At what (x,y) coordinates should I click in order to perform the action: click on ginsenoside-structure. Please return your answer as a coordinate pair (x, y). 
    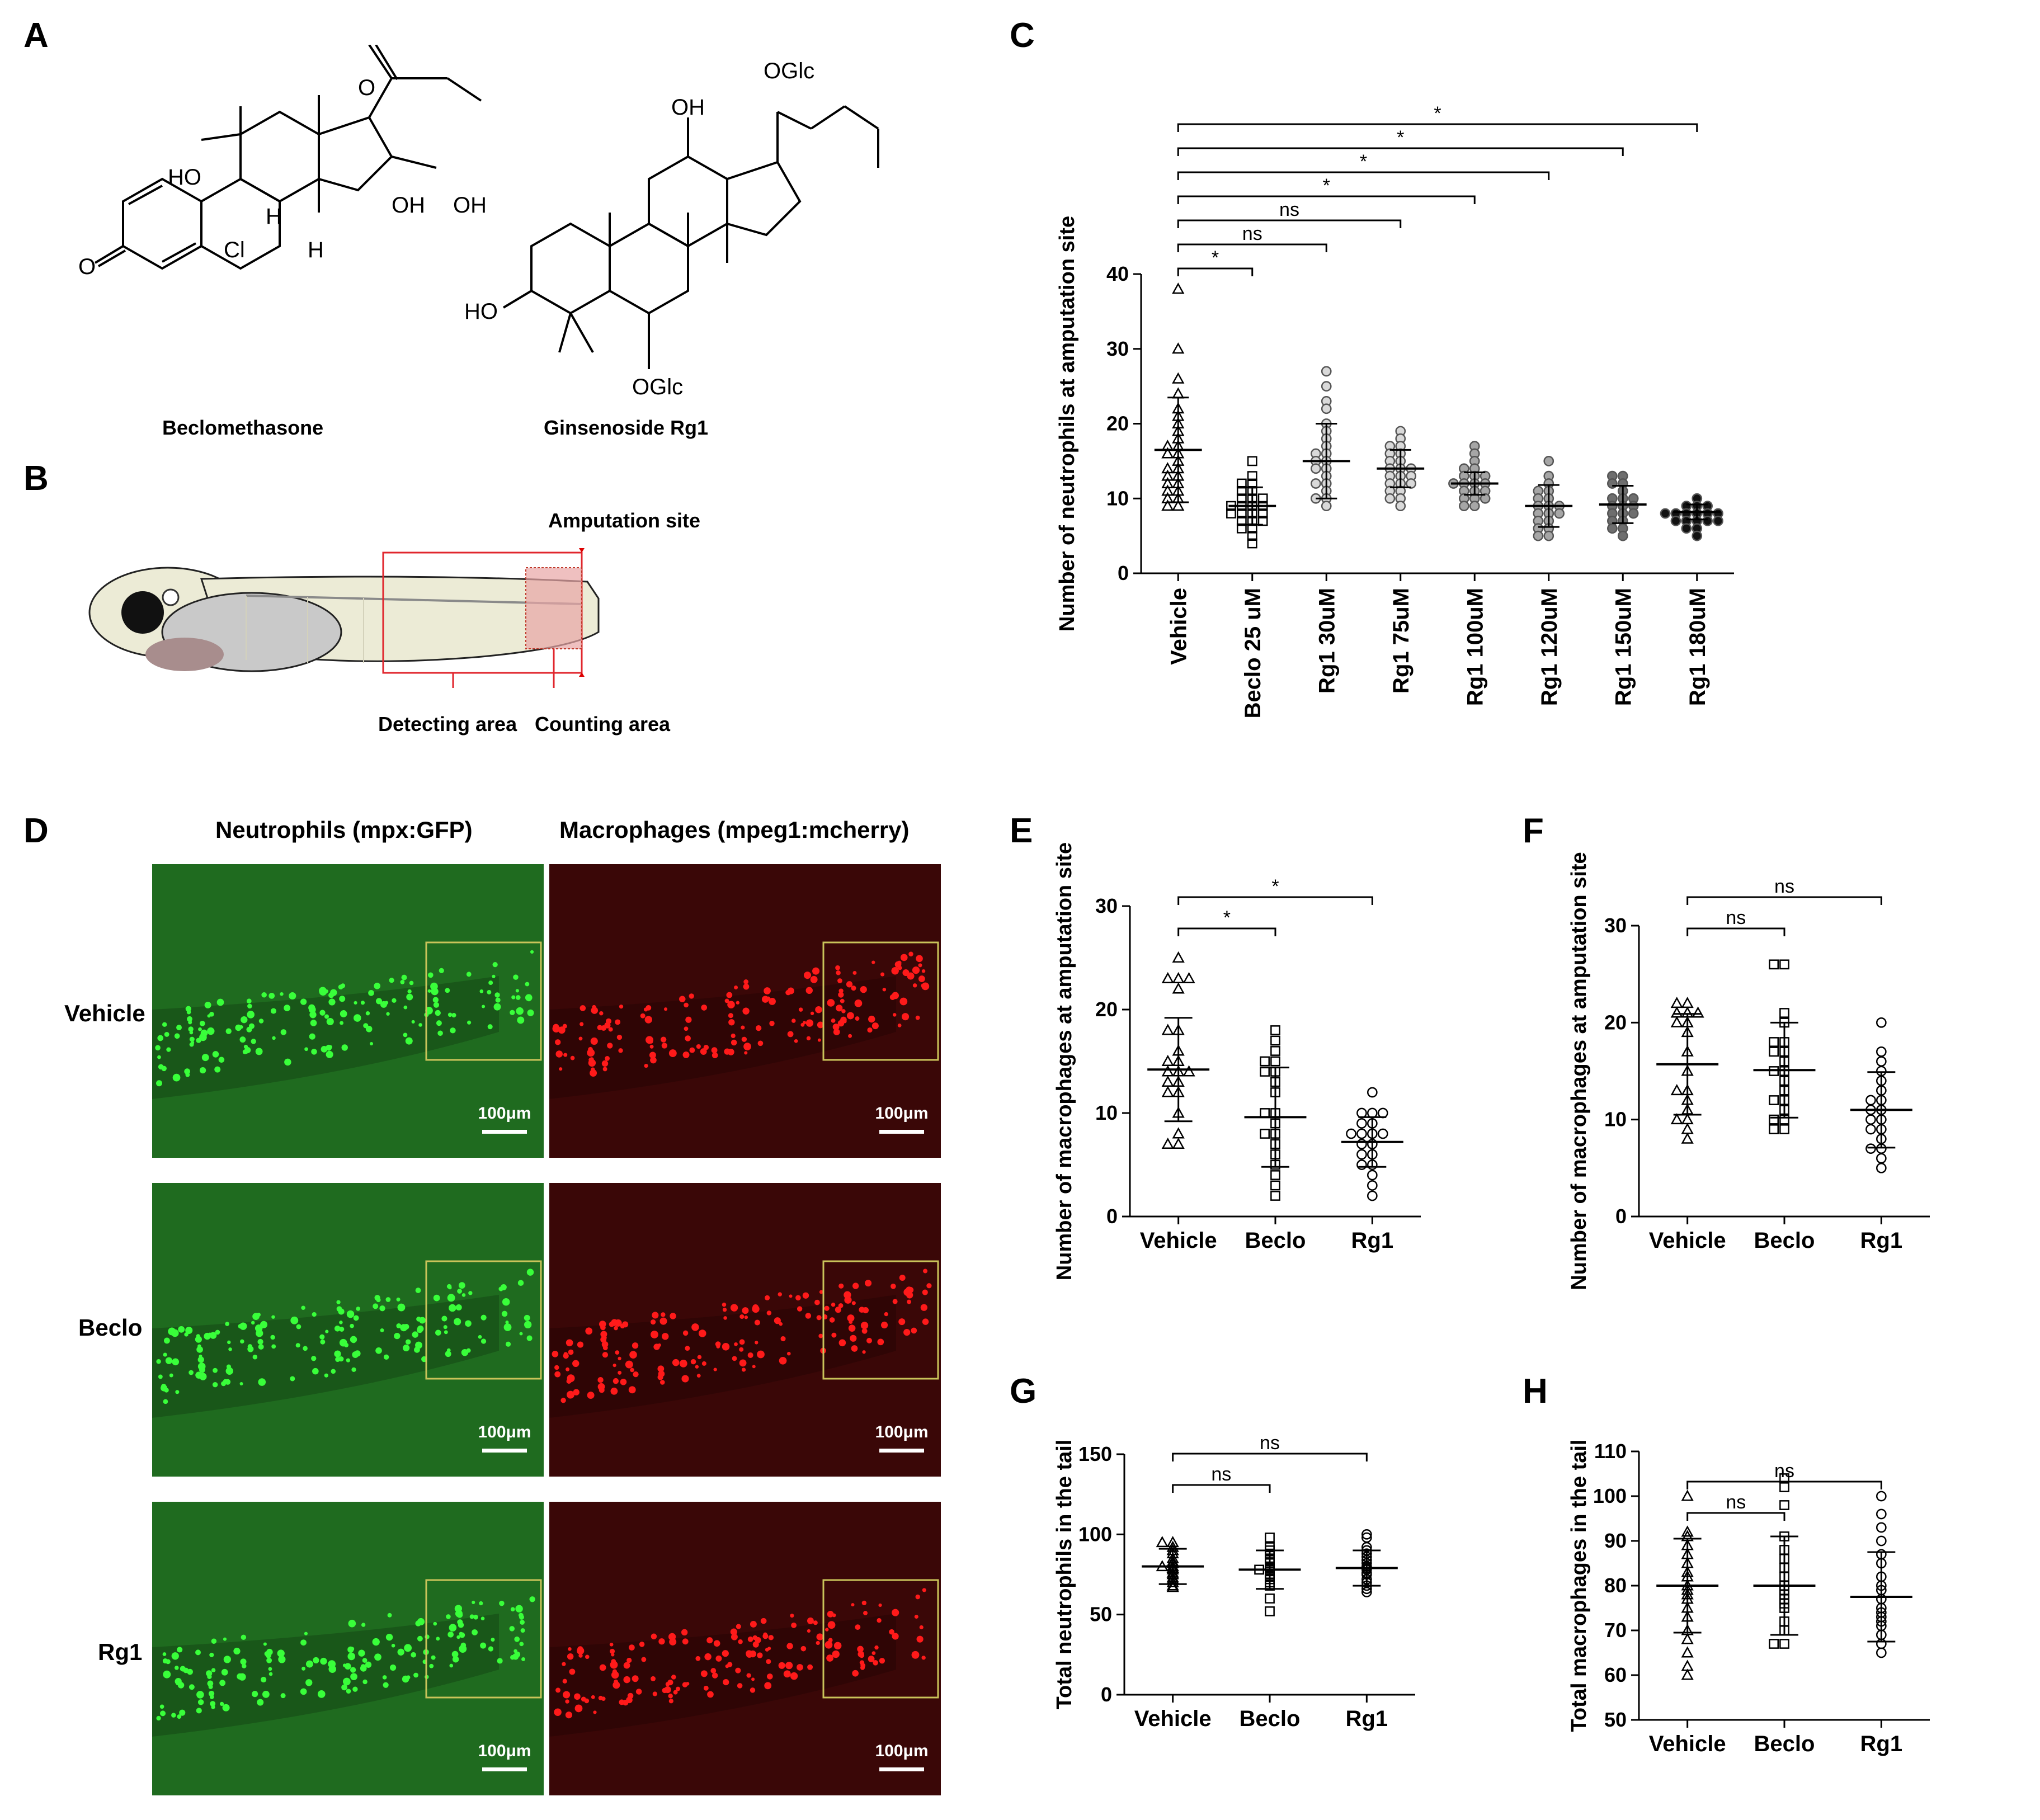
    Looking at the image, I should click on (690, 237).